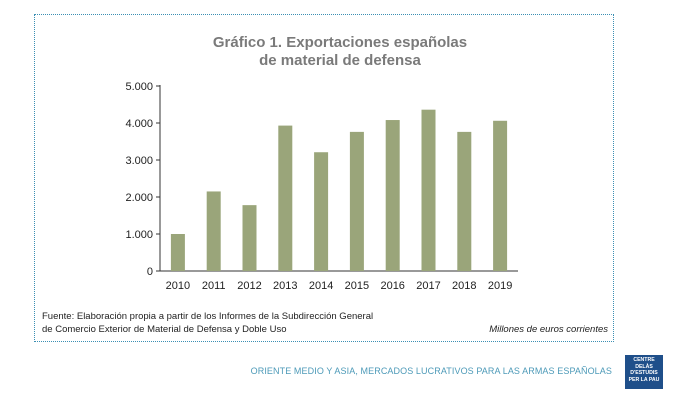  Describe the element at coordinates (150, 272) in the screenshot. I see `y-tick-label: 0` at that location.